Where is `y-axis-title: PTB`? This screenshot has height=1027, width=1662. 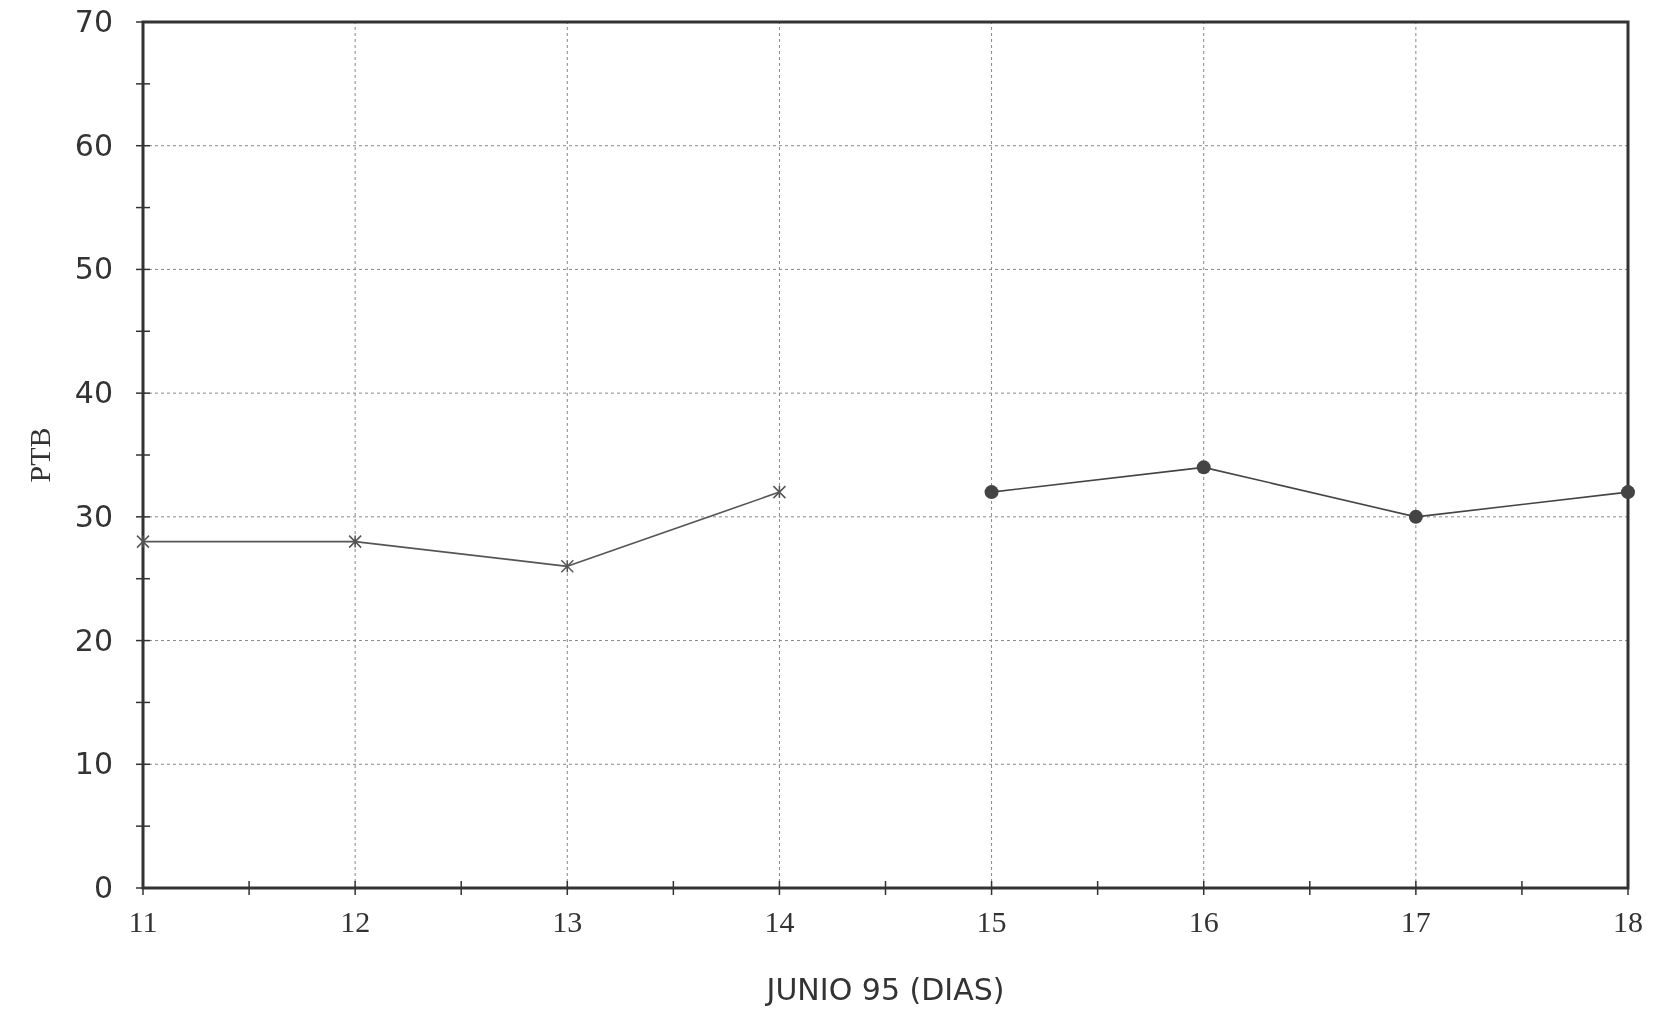
y-axis-title: PTB is located at coordinates (39, 455).